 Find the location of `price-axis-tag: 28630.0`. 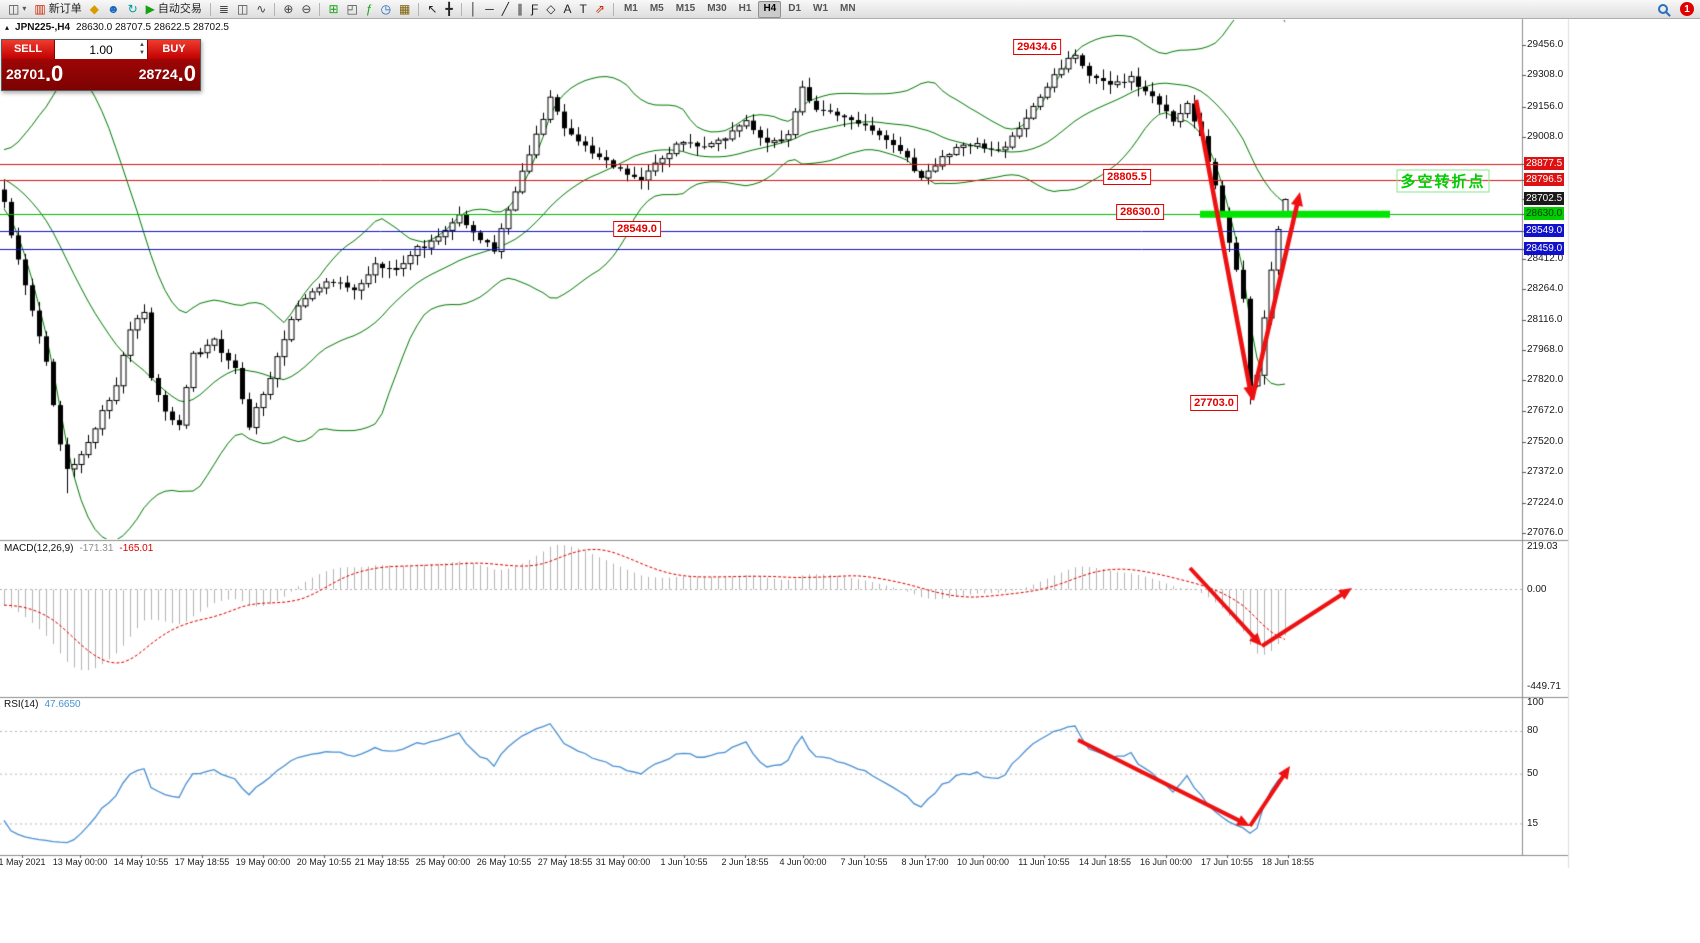

price-axis-tag: 28630.0 is located at coordinates (1544, 214).